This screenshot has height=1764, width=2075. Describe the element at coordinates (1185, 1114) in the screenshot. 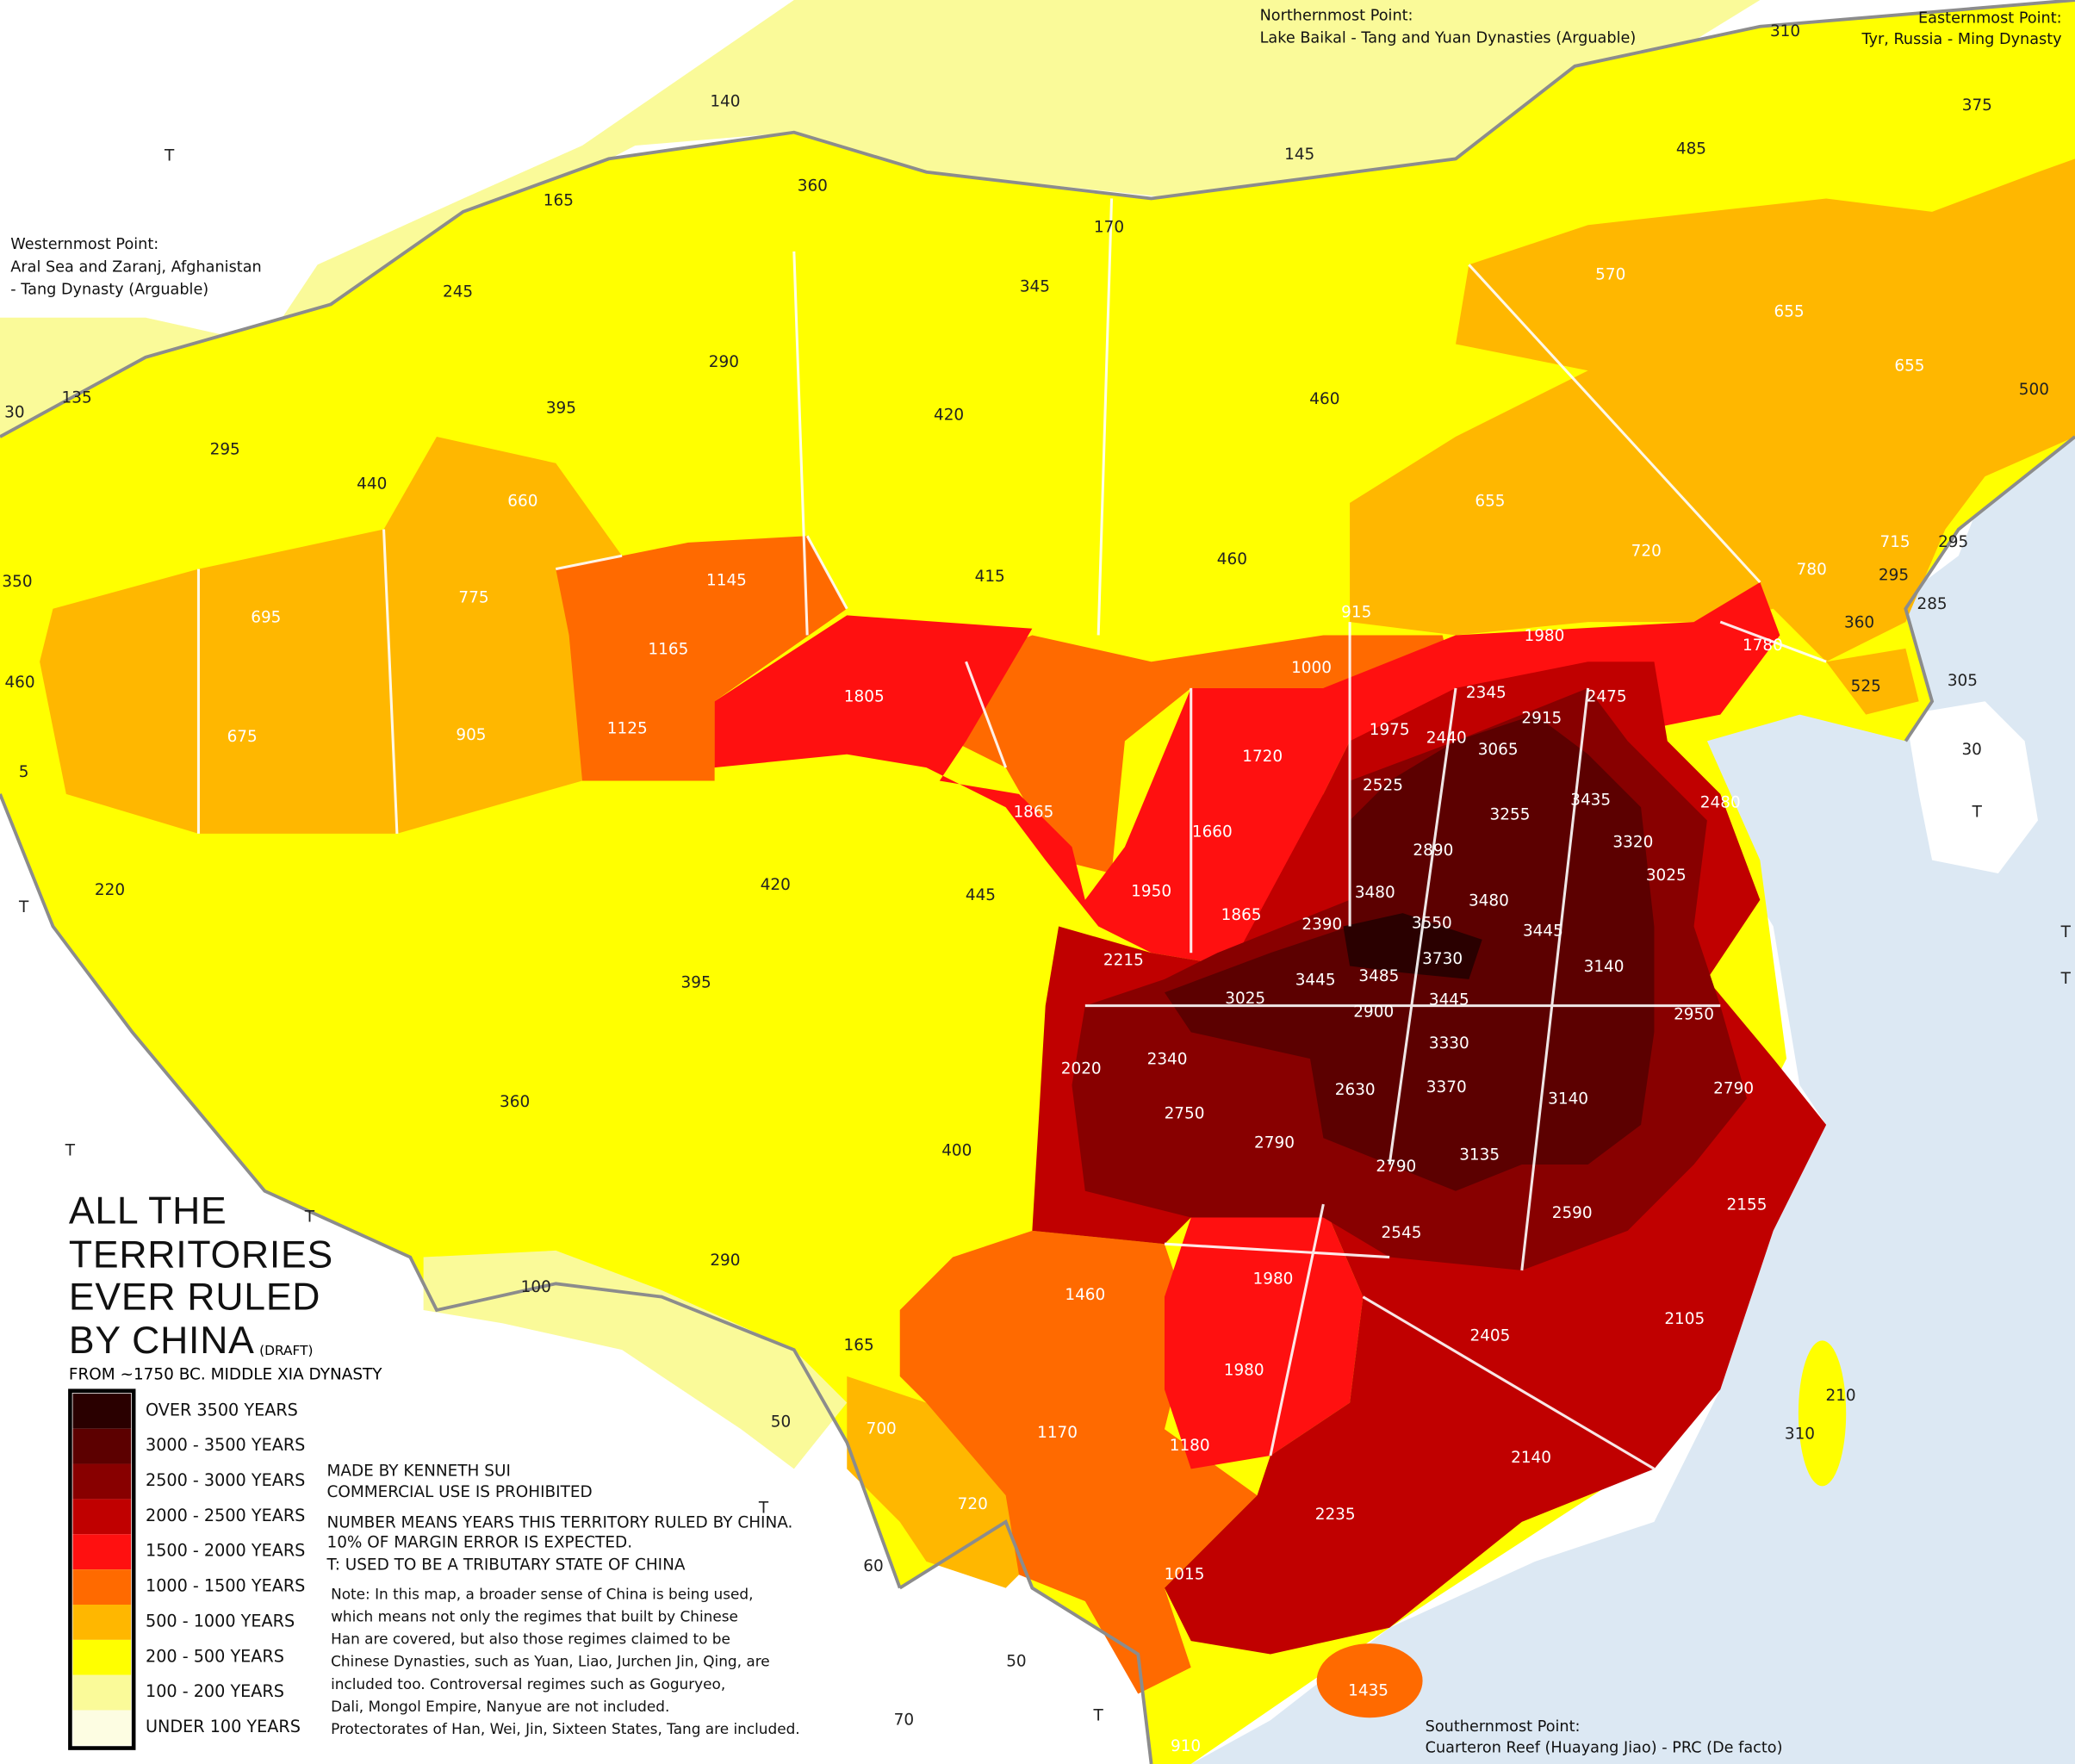

I see `region-label: 2750` at that location.